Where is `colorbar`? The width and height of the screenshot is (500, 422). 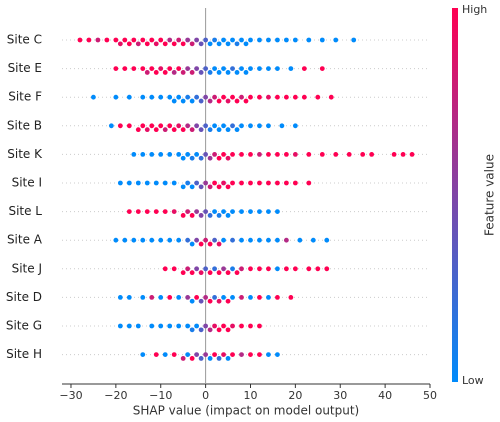 colorbar is located at coordinates (455, 195).